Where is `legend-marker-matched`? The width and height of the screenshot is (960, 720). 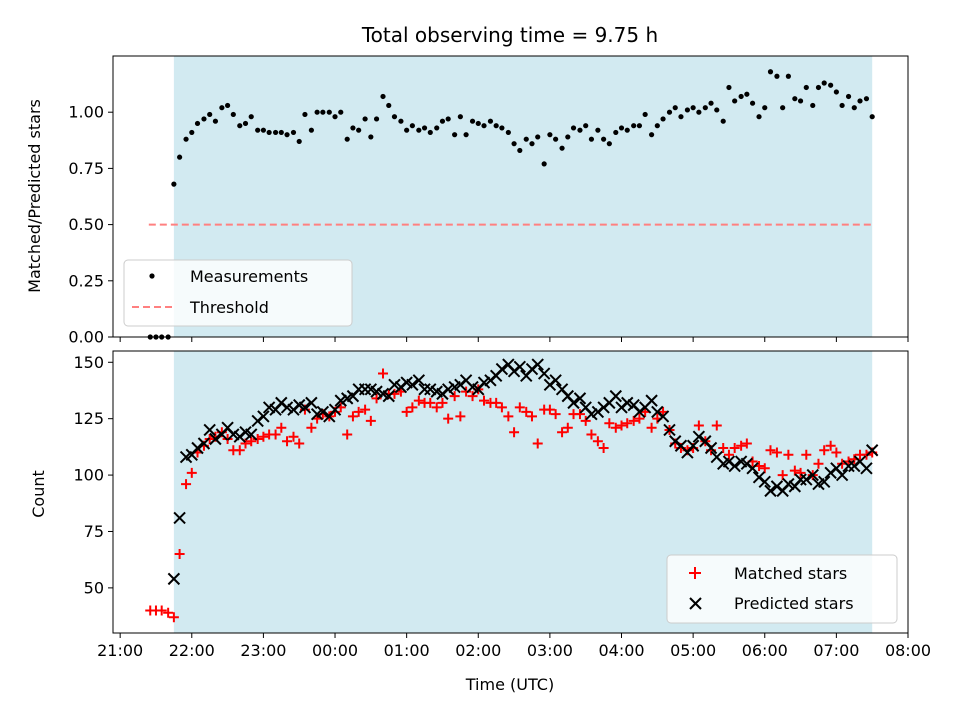
legend-marker-matched is located at coordinates (695, 573).